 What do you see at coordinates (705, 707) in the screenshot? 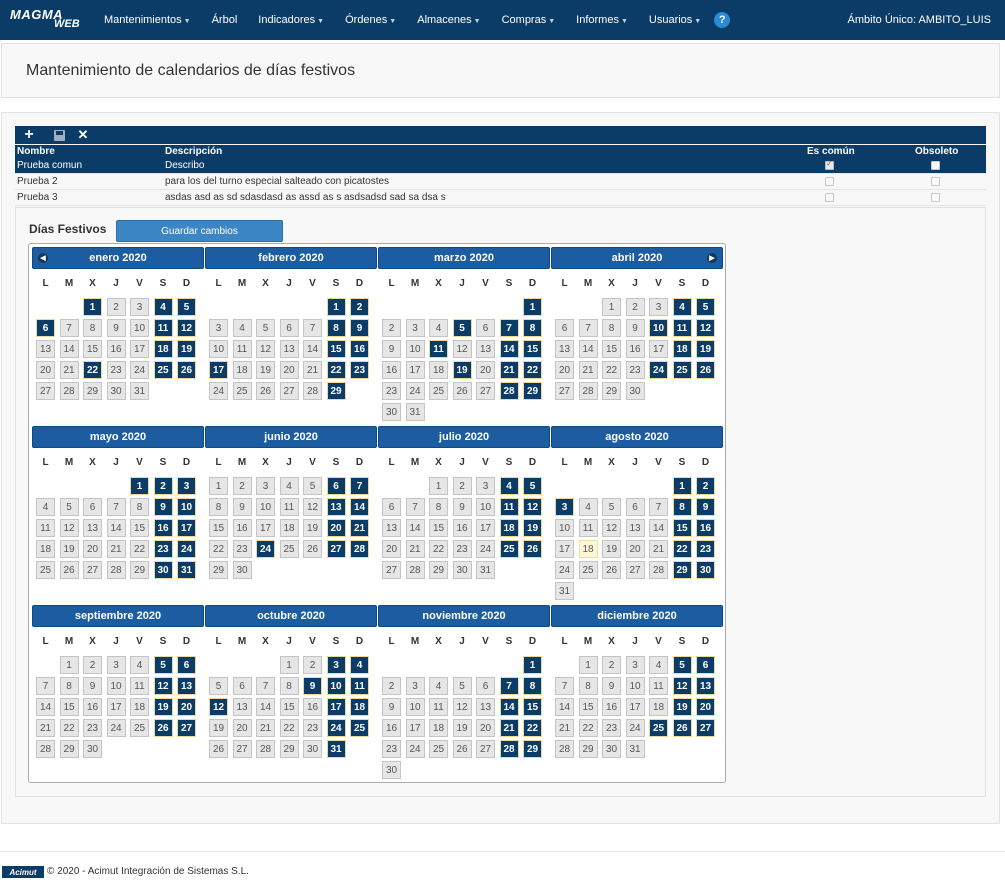
I see `holiday-day: 20` at bounding box center [705, 707].